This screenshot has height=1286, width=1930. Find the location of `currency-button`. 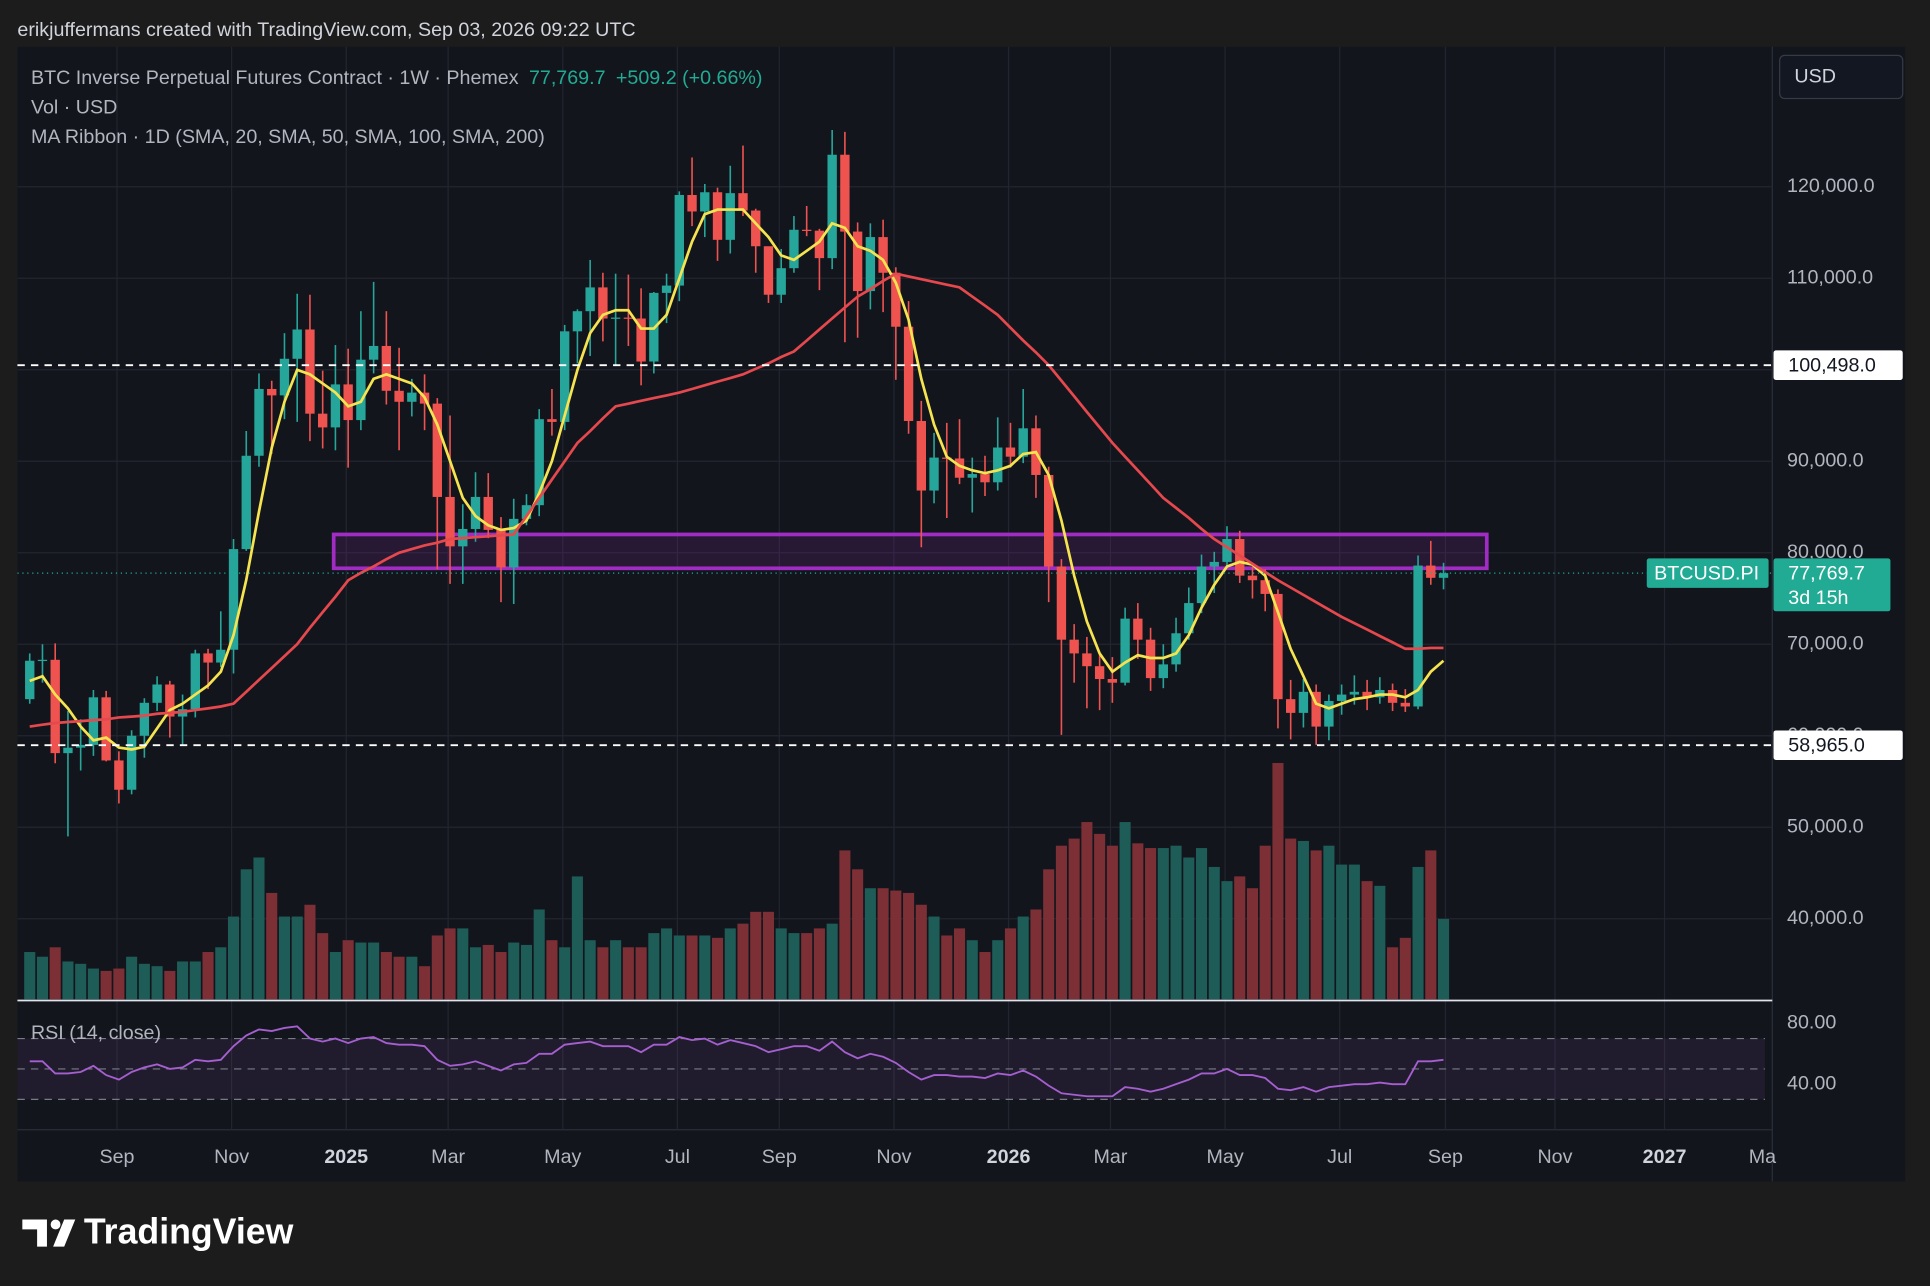

currency-button is located at coordinates (1841, 77).